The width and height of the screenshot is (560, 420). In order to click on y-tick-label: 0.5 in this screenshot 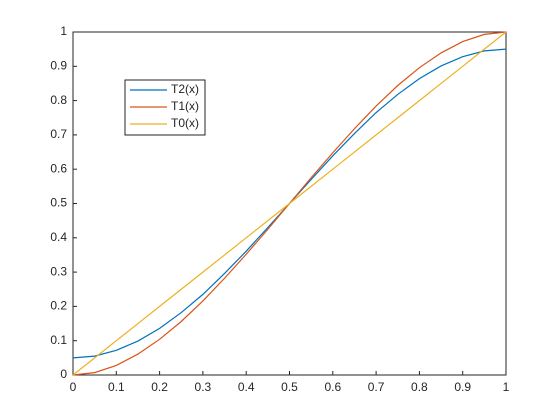, I will do `click(58, 203)`.